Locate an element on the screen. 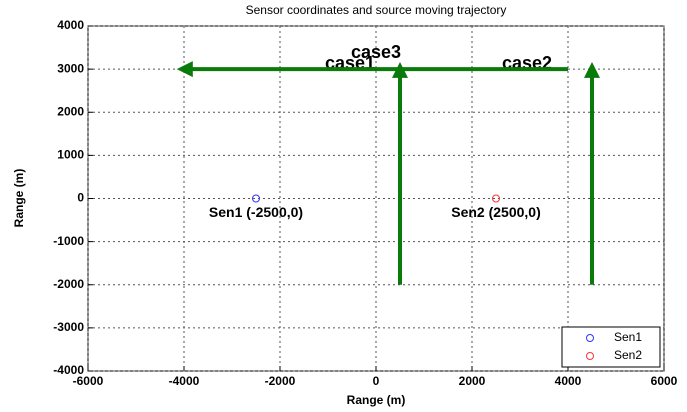 This screenshot has width=687, height=412. y-tick-label: 4000 is located at coordinates (70, 25).